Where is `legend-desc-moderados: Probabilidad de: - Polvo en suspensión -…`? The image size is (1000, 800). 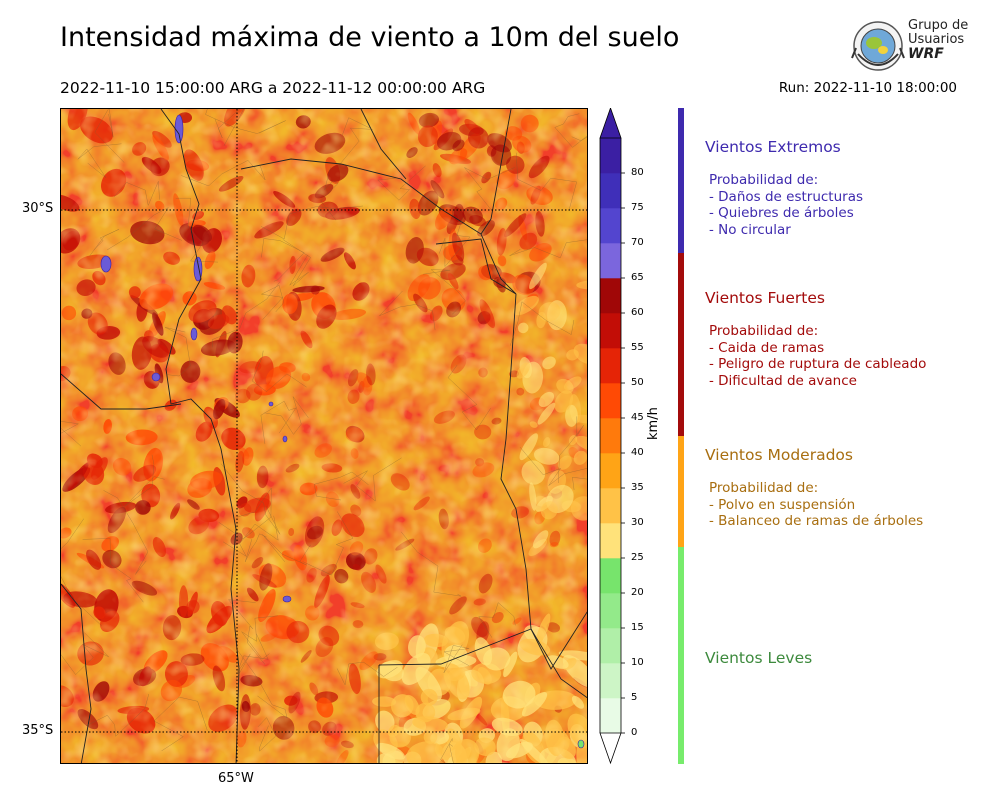
legend-desc-moderados: Probabilidad de: - Polvo en suspensión -… is located at coordinates (816, 505).